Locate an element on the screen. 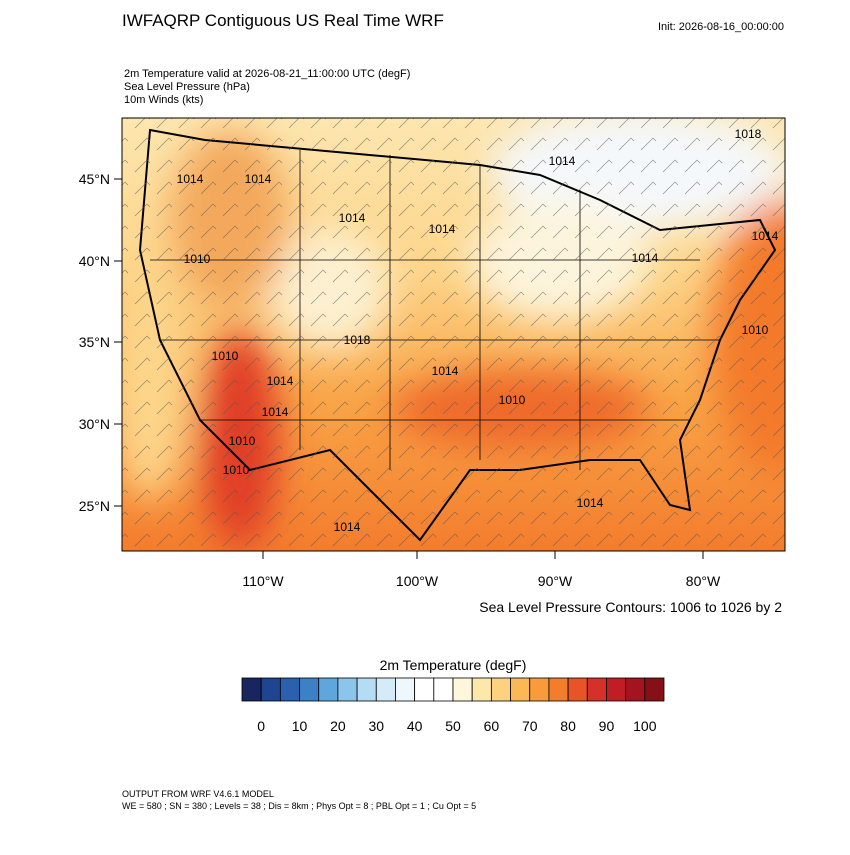 The width and height of the screenshot is (850, 855). lat-label: 40°N is located at coordinates (94, 261).